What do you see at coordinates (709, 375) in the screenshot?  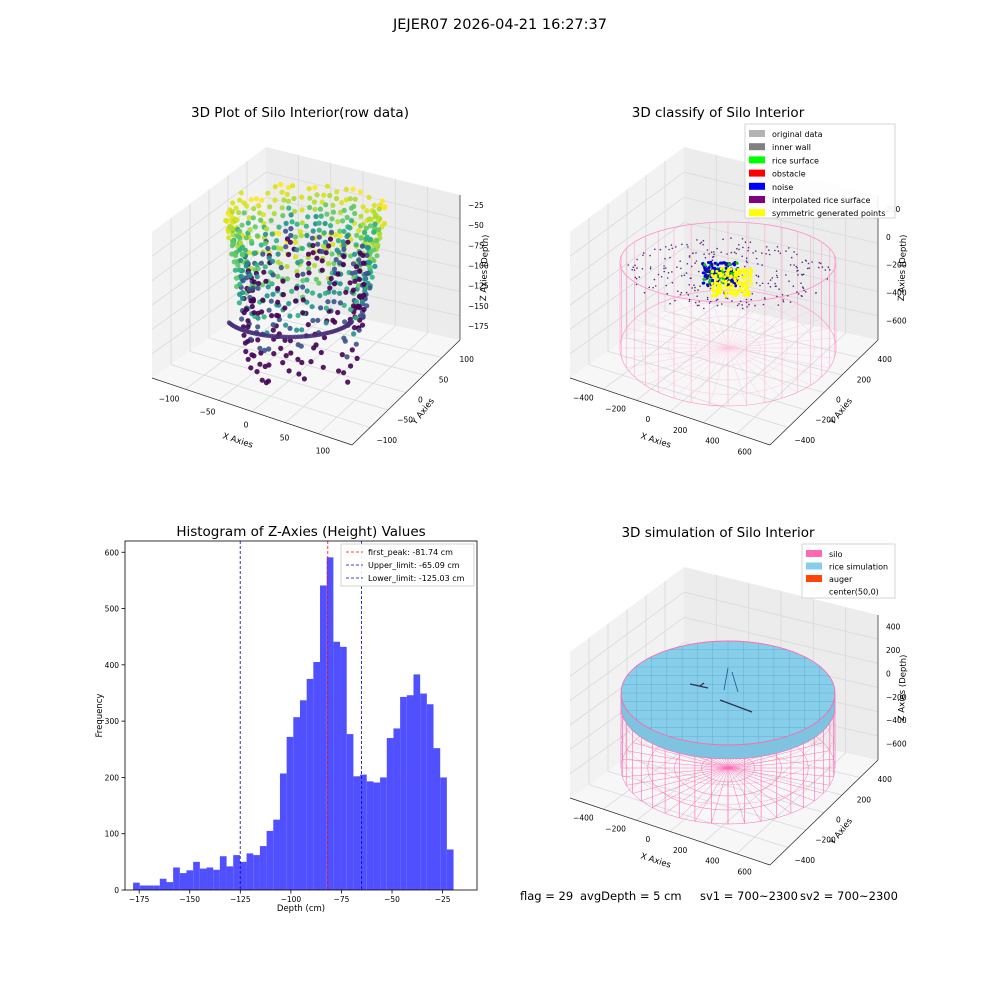 I see `silo-floor-spoke` at bounding box center [709, 375].